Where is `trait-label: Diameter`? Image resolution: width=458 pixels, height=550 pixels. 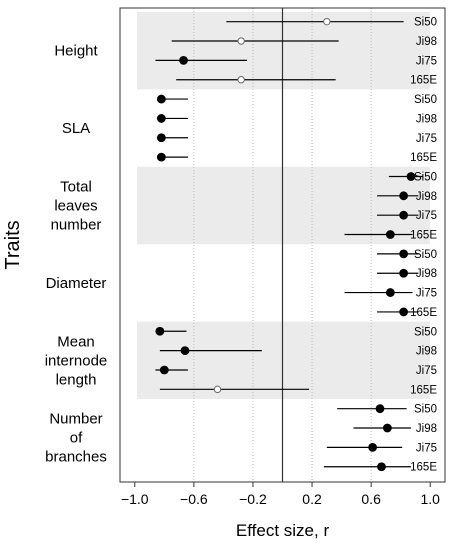 trait-label: Diameter is located at coordinates (76, 283).